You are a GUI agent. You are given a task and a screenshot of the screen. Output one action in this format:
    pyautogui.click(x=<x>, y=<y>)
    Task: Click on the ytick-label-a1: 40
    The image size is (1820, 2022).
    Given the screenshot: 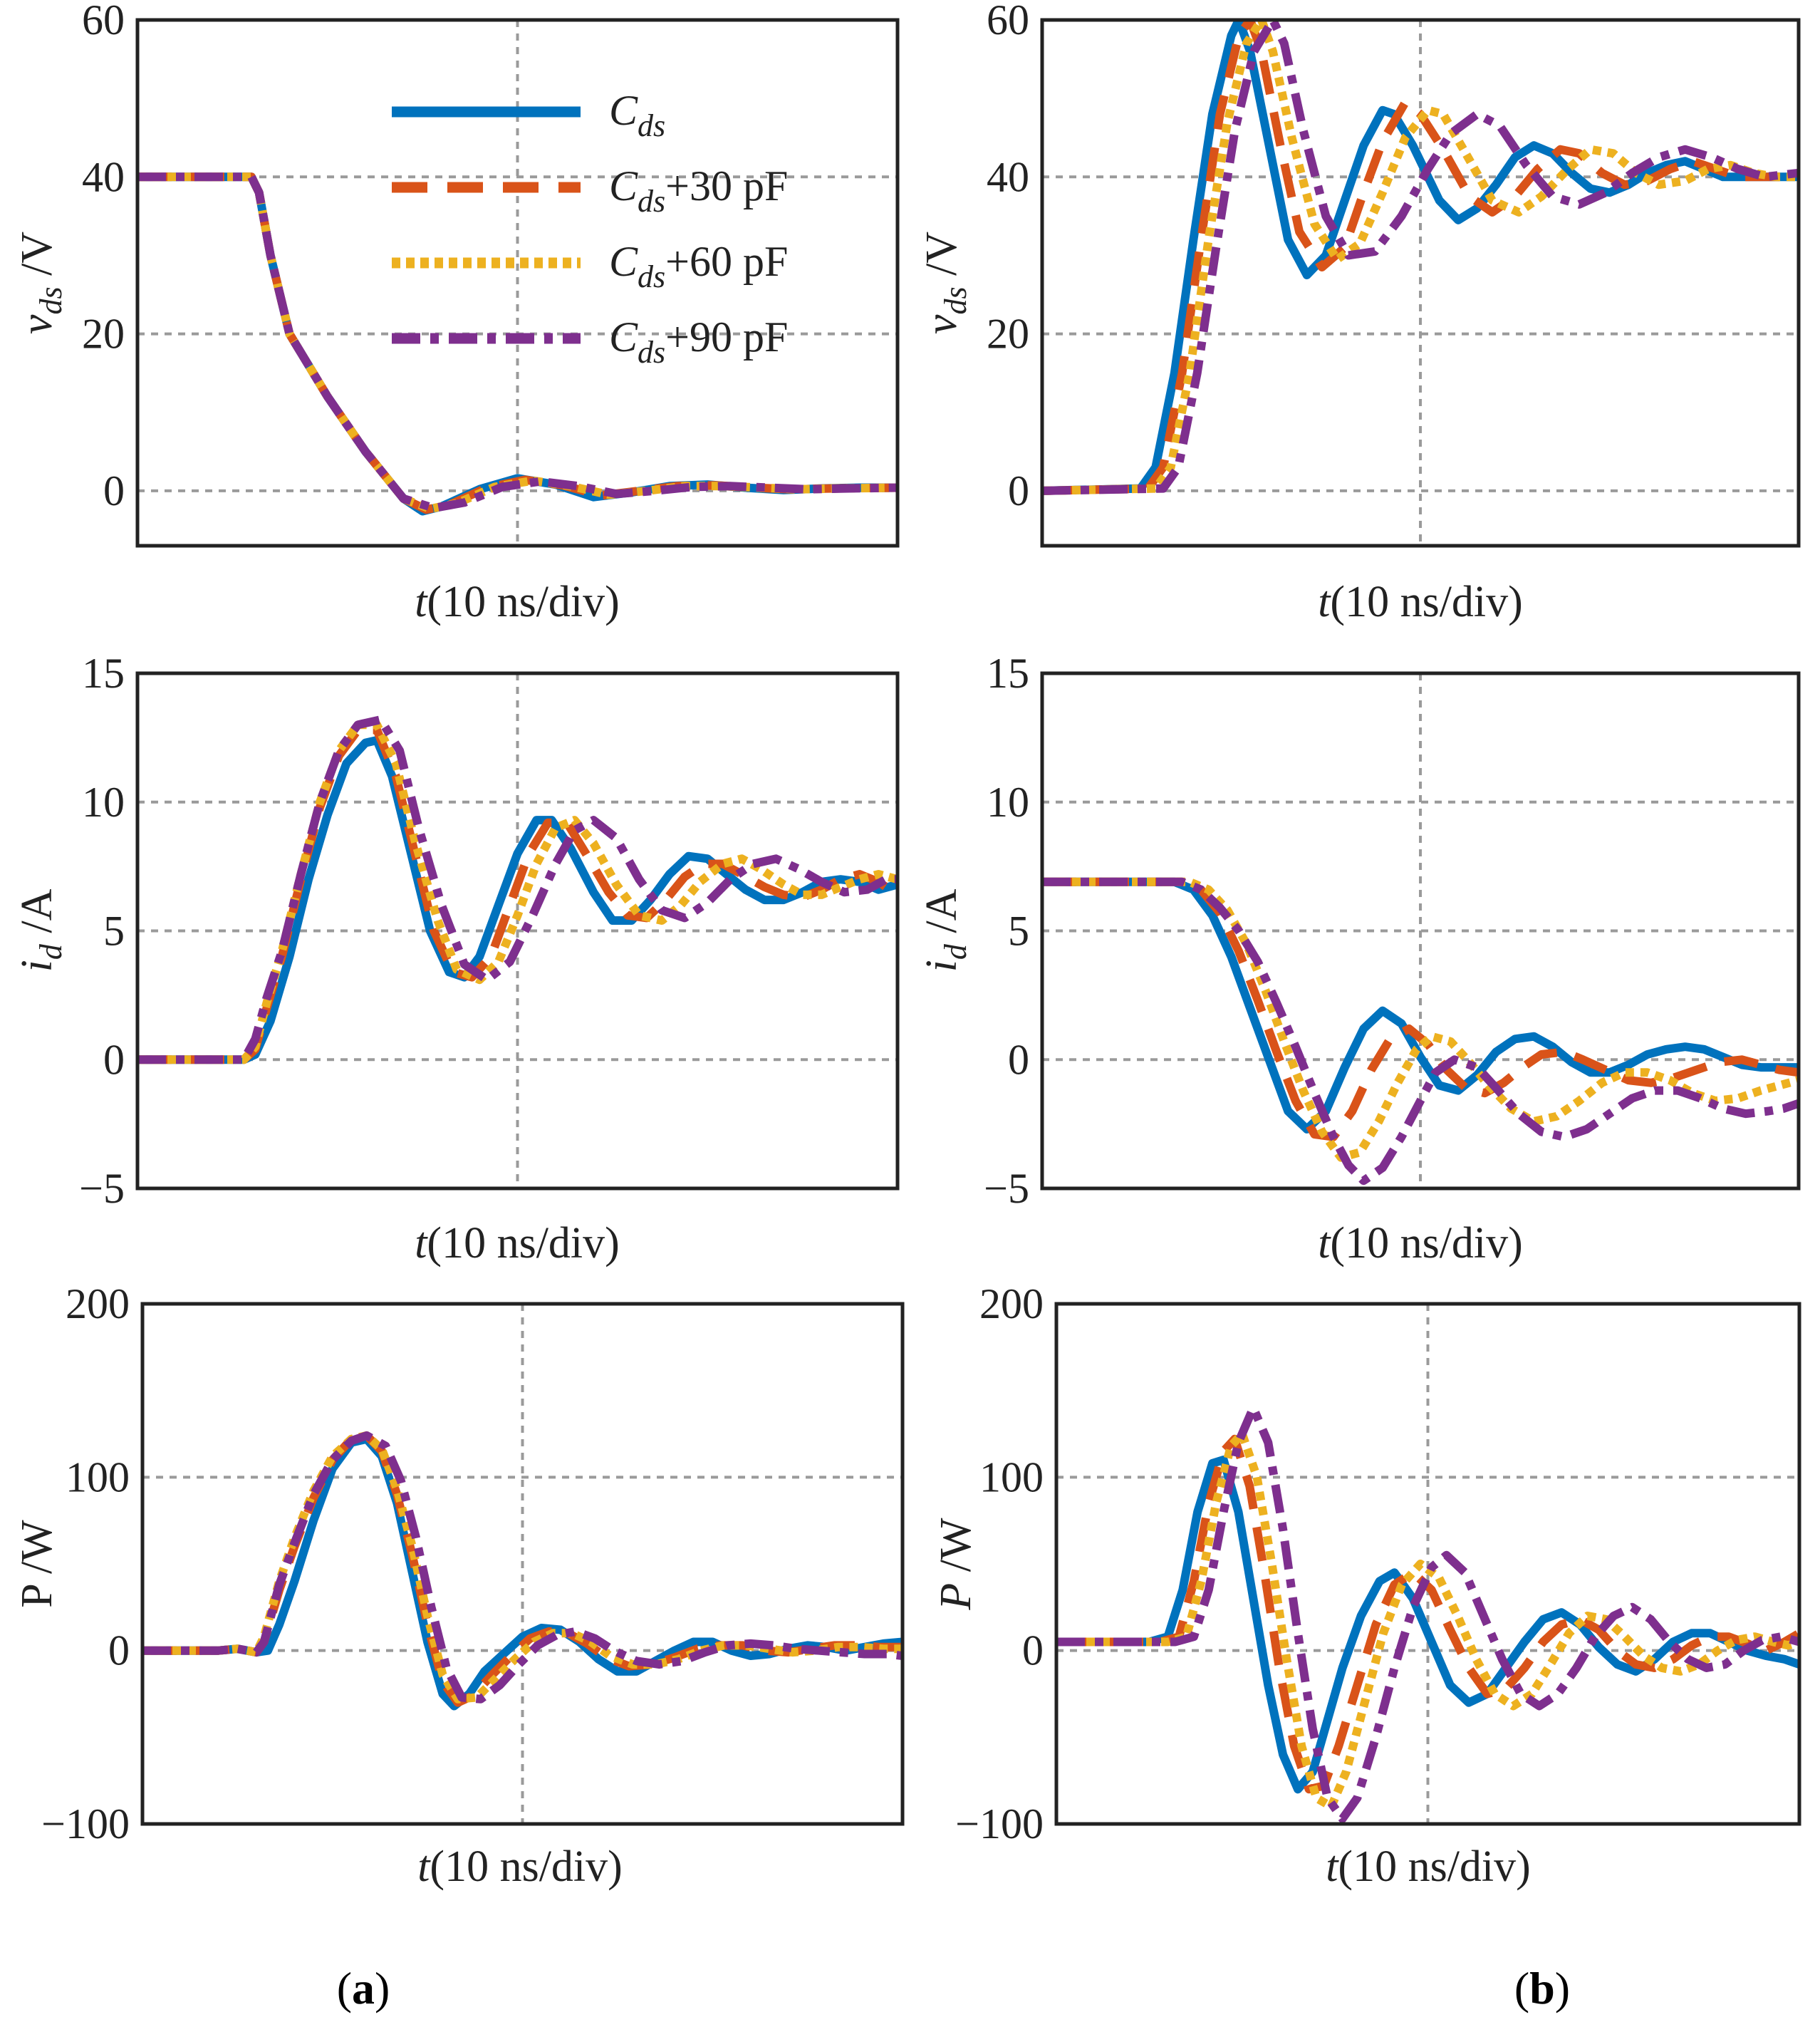 What is the action you would take?
    pyautogui.click(x=103, y=176)
    